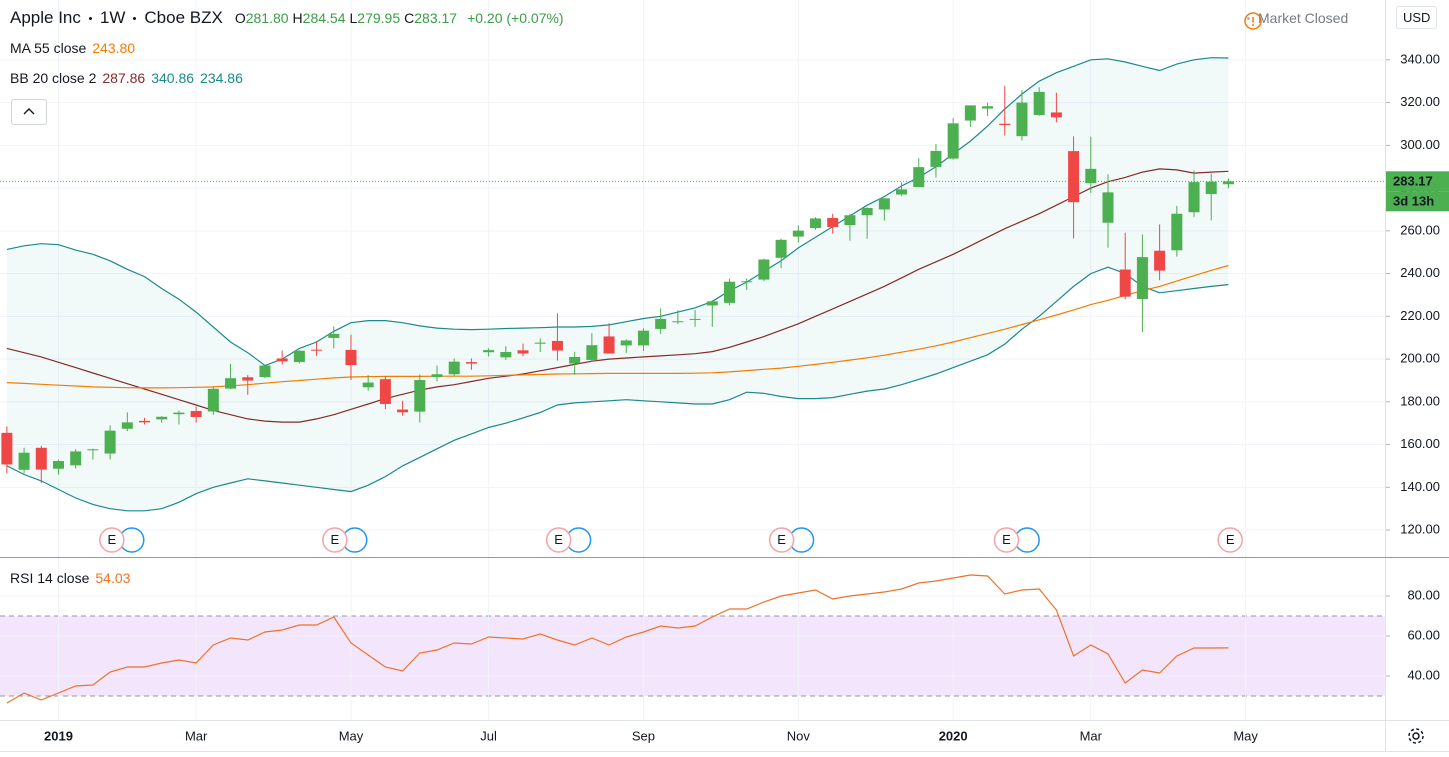 This screenshot has height=757, width=1449. I want to click on rsi-line, so click(617, 639).